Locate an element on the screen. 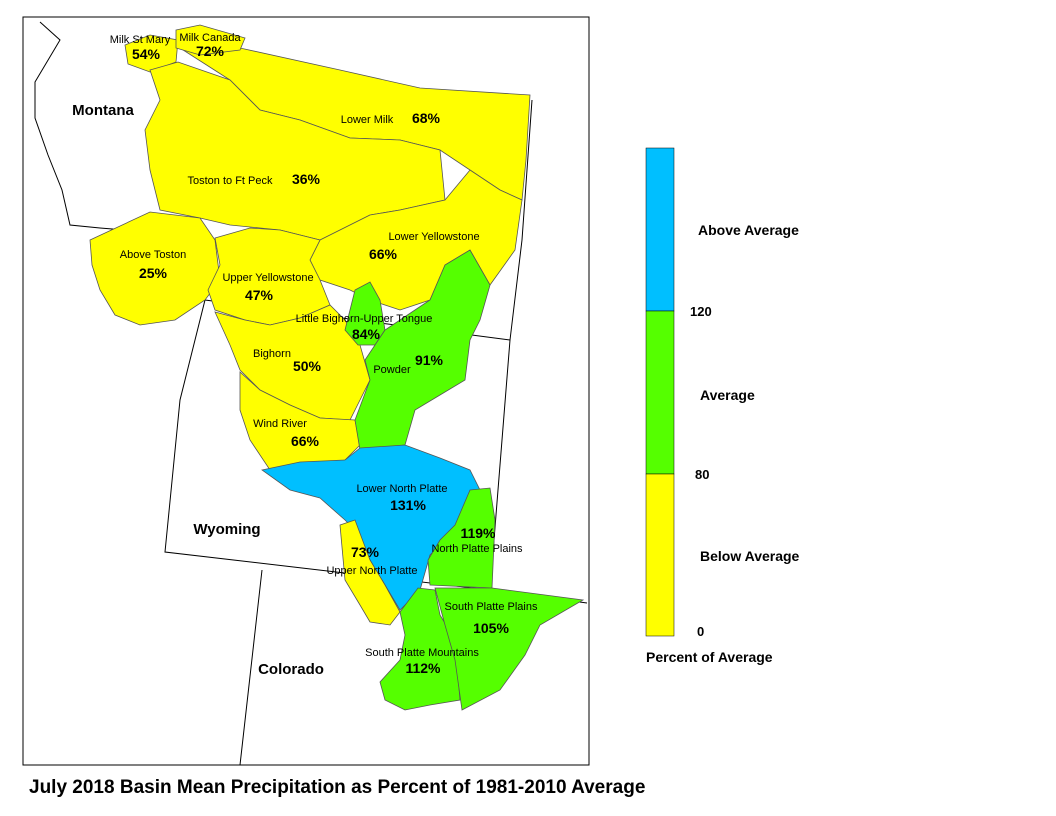 This screenshot has width=1056, height=816. basin-milk-canada is located at coordinates (210, 40).